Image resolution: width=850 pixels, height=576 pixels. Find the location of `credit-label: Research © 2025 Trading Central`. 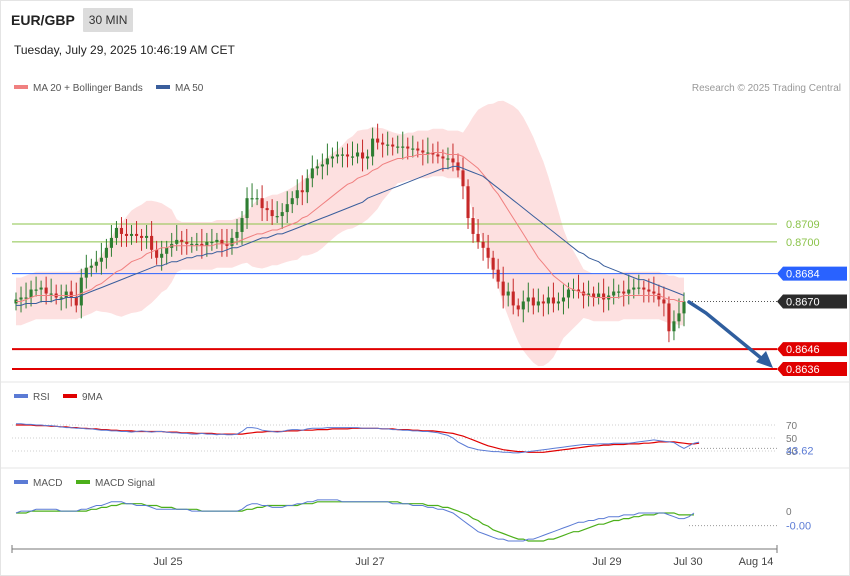

credit-label: Research © 2025 Trading Central is located at coordinates (766, 88).